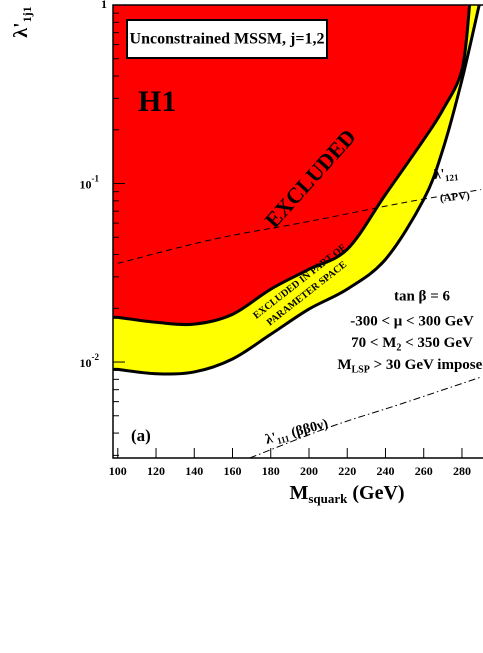 The height and width of the screenshot is (653, 483). I want to click on x-axis-label-sub: squark, so click(328, 498).